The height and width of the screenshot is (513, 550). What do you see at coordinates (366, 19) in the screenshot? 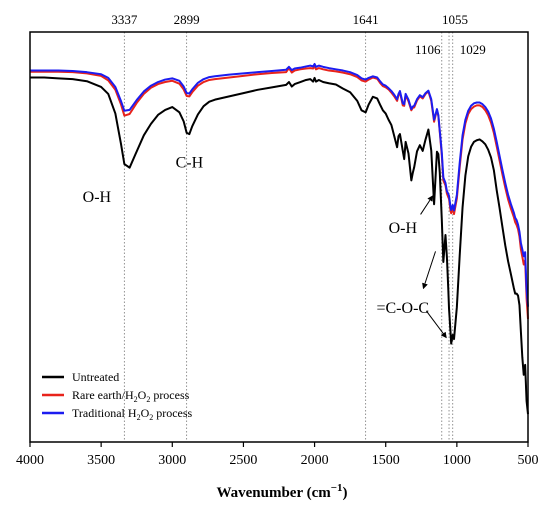
I see `peak-label-1641: 1641` at bounding box center [366, 19].